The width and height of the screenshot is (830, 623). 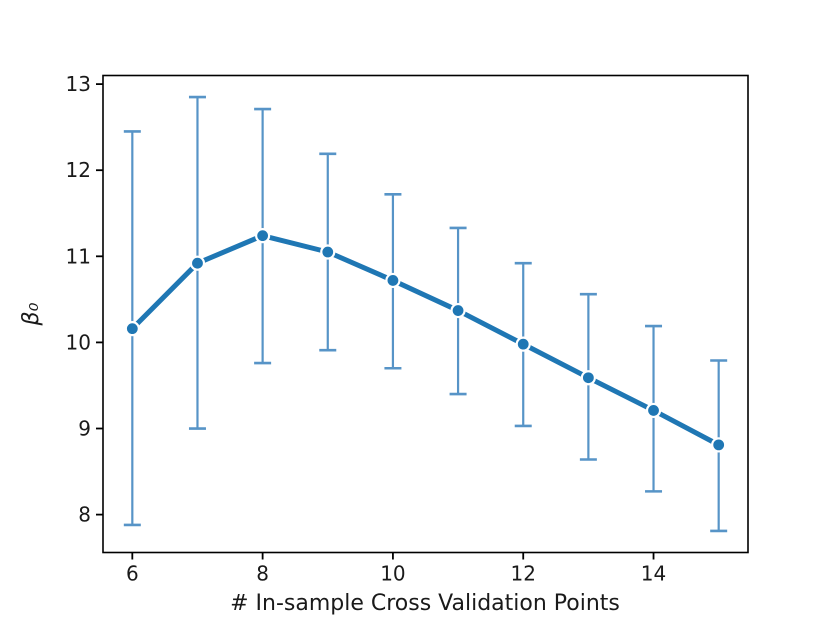 I want to click on y-tick-label: 9, so click(x=84, y=429).